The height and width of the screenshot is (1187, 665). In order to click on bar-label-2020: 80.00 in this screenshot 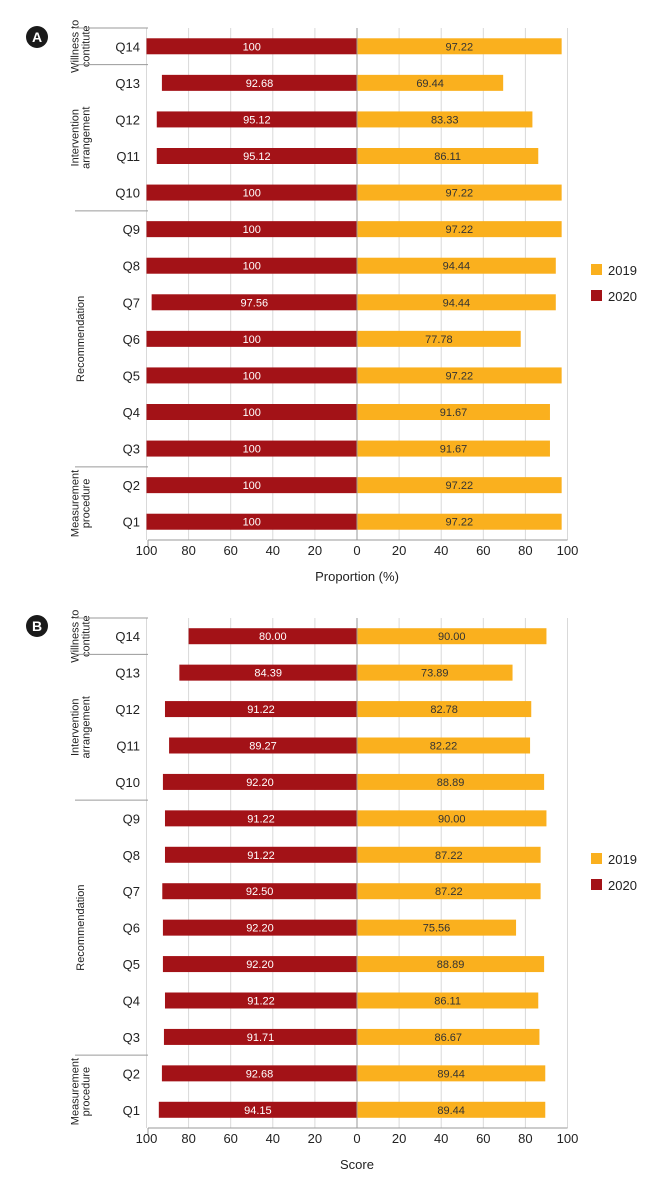, I will do `click(273, 637)`.